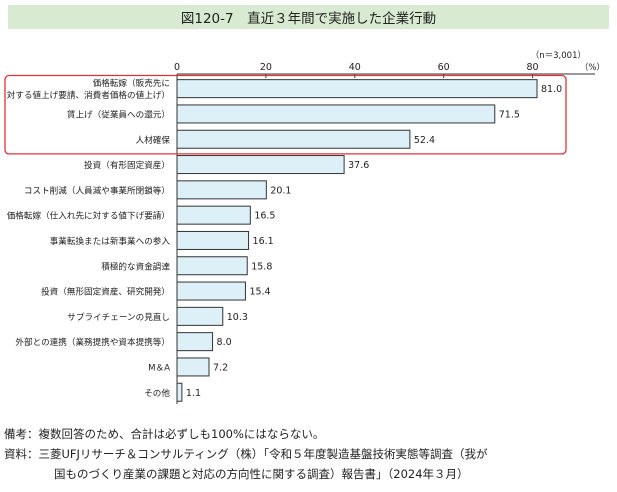 The width and height of the screenshot is (617, 492). What do you see at coordinates (424, 140) in the screenshot?
I see `bar-value-label: 52.4` at bounding box center [424, 140].